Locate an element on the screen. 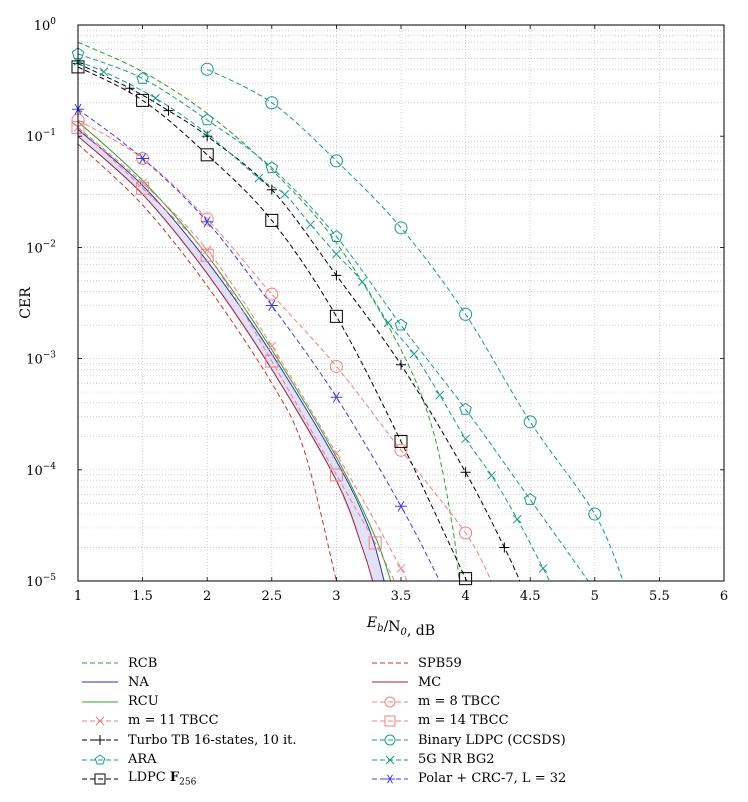 The width and height of the screenshot is (748, 802). x-tick-label: 5 is located at coordinates (595, 596).